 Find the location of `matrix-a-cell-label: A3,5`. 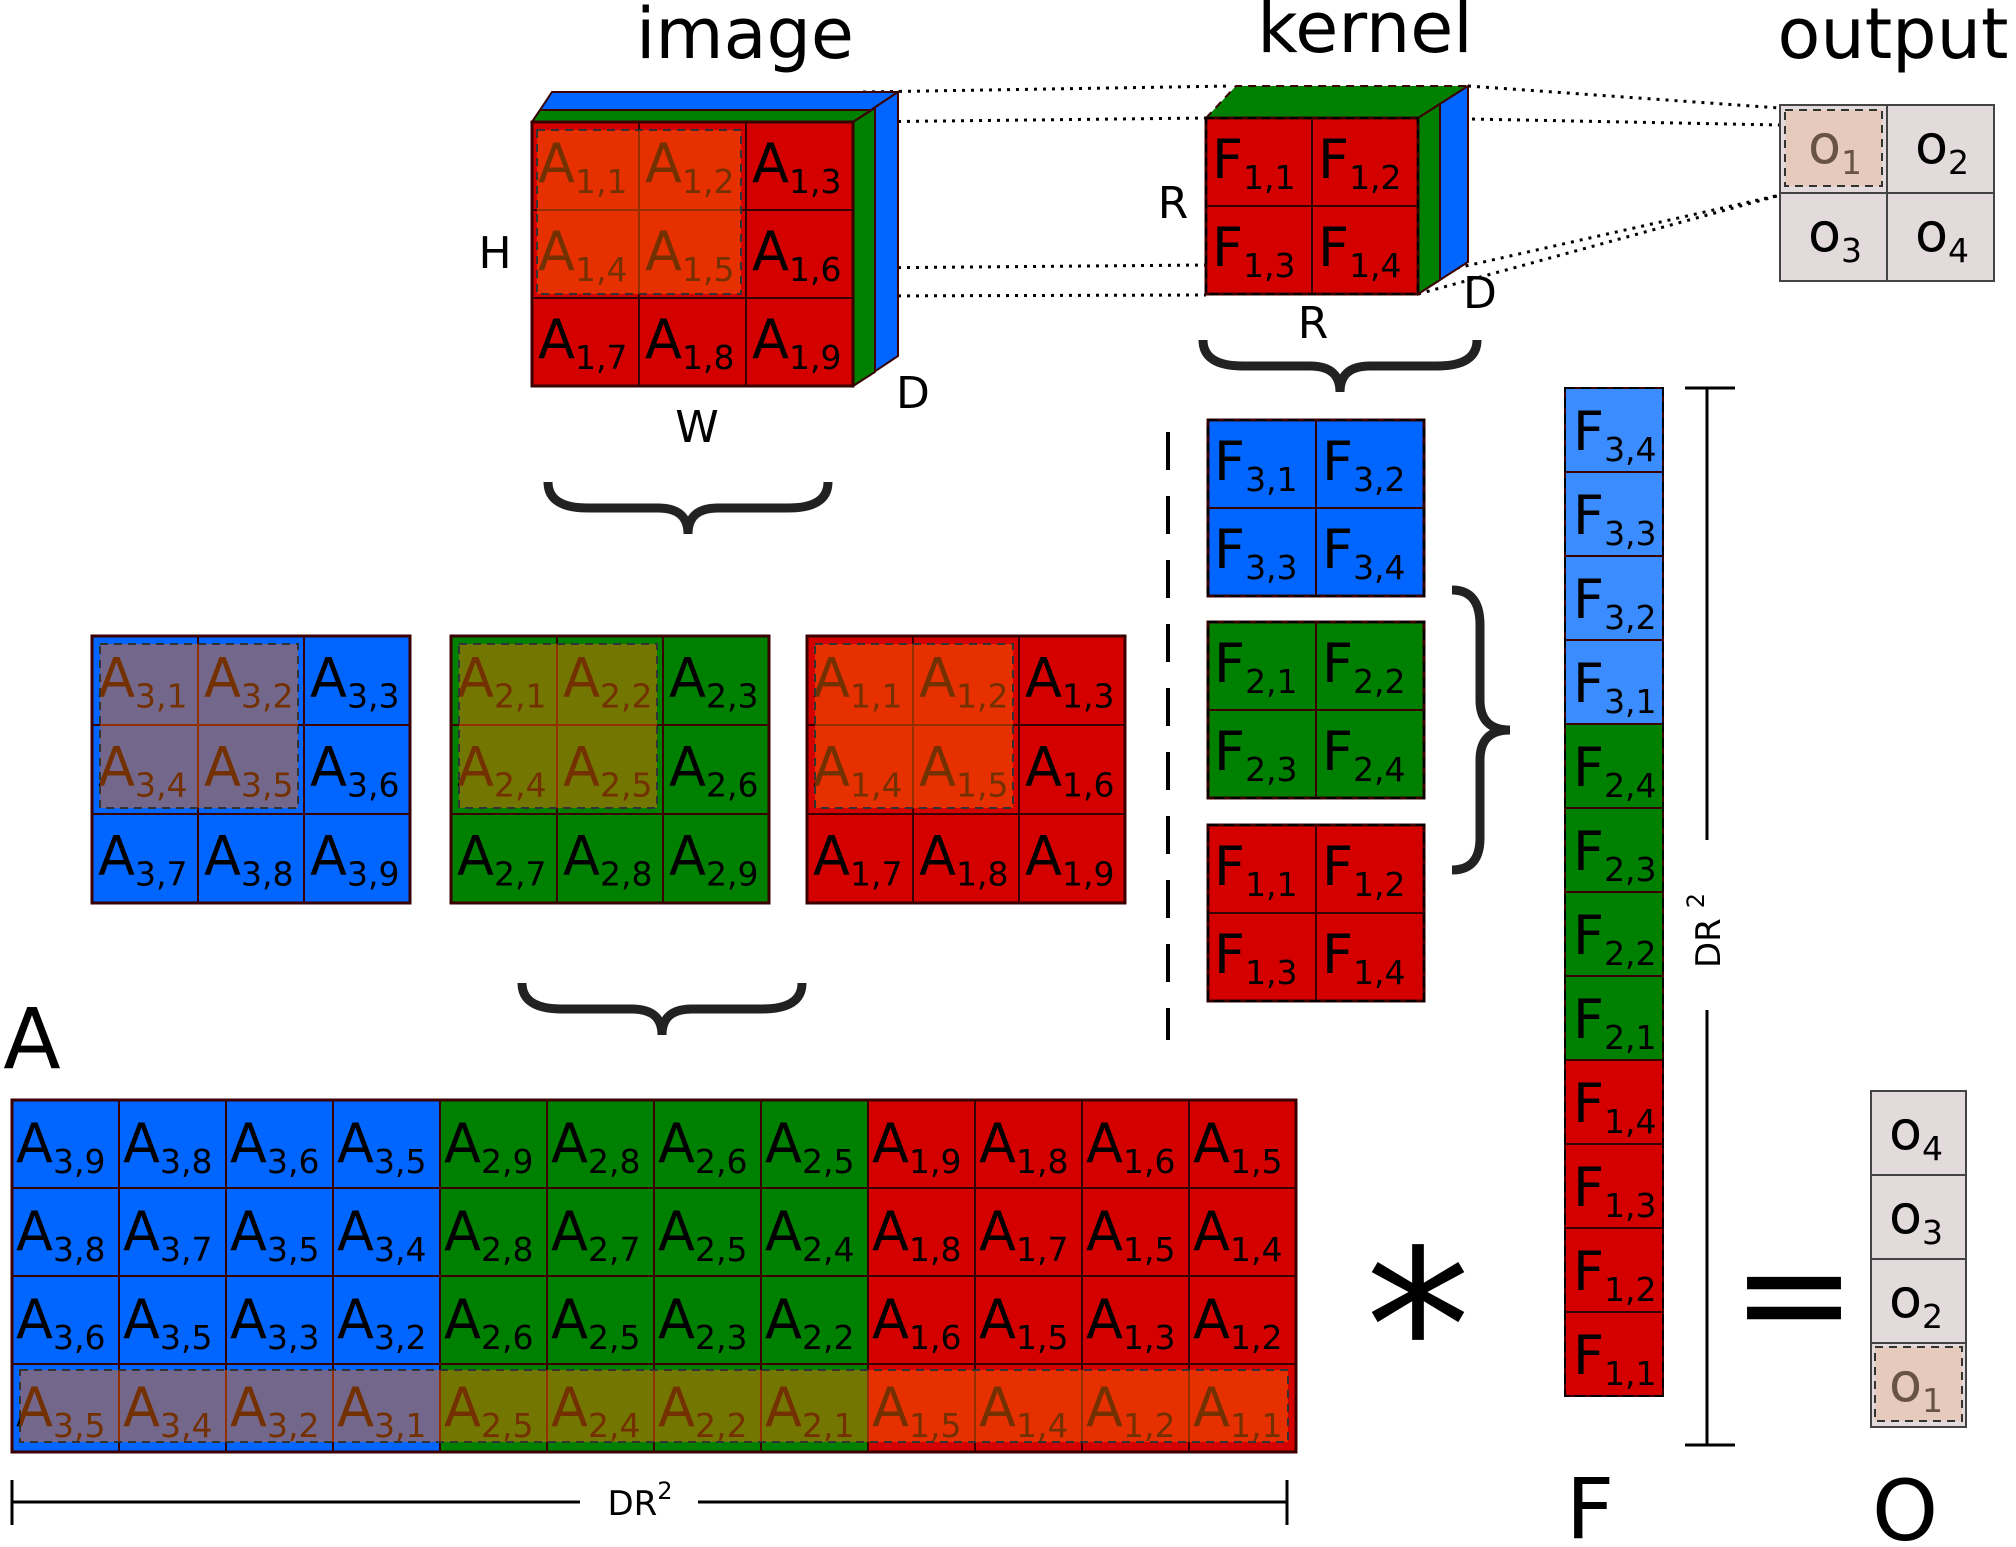

matrix-a-cell-label: A3,5 is located at coordinates (60, 1410).